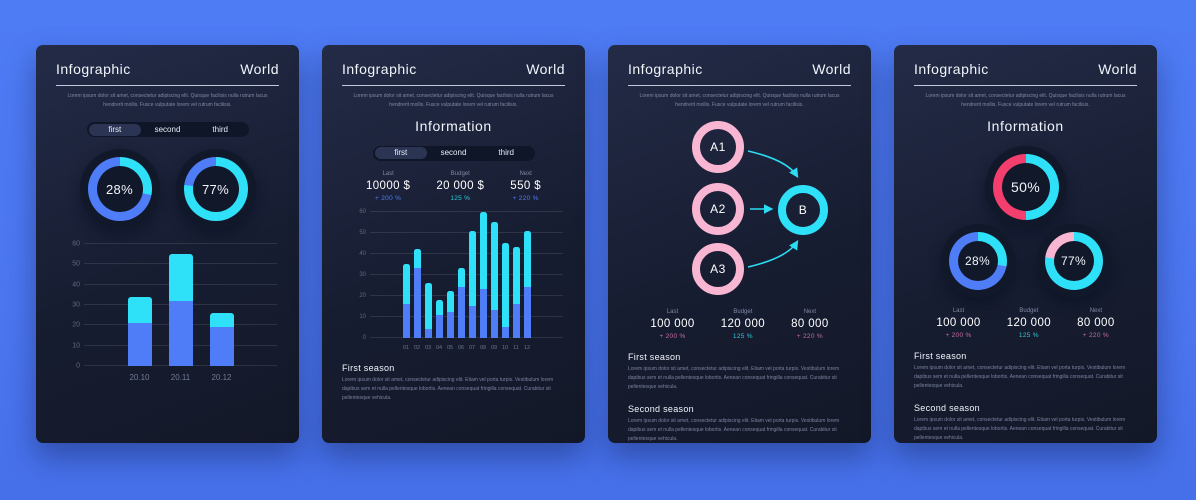 The width and height of the screenshot is (1196, 500). I want to click on donut-plate: 77%, so click(1073, 260).